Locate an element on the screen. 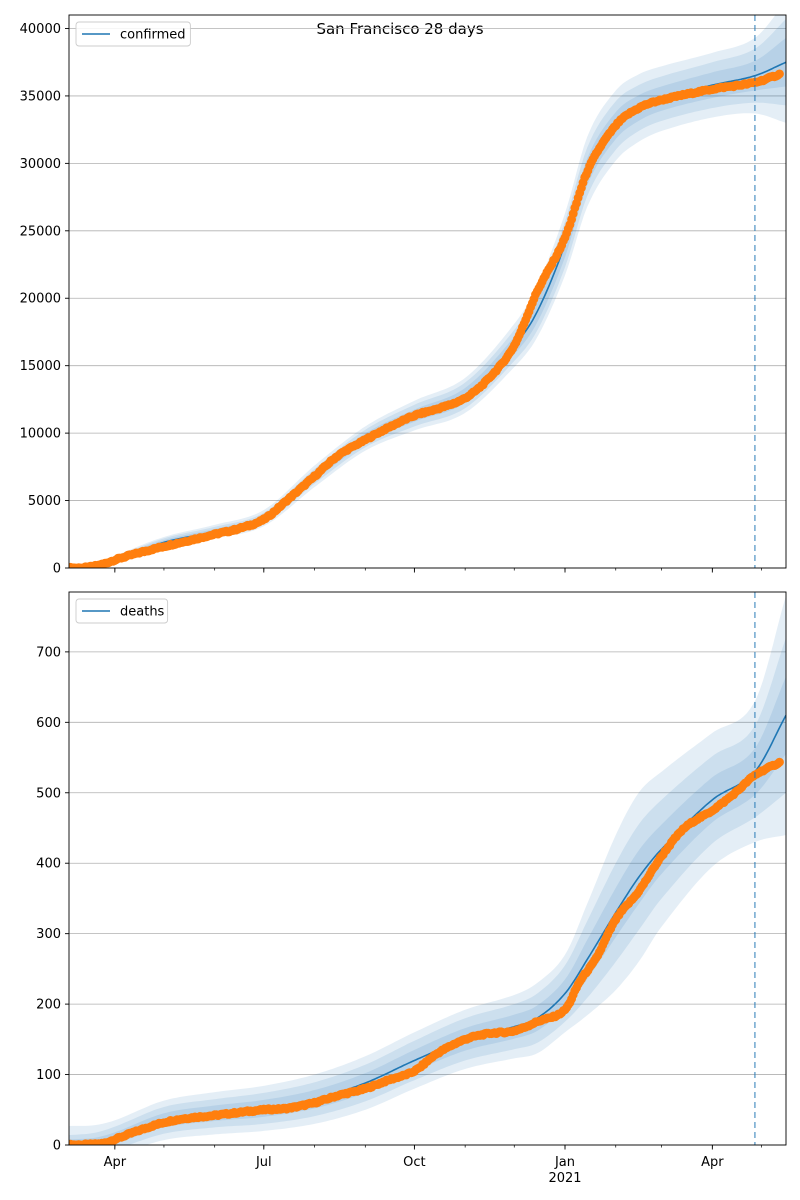 Image resolution: width=800 pixels, height=1200 pixels. y-tick-label: 200 is located at coordinates (48, 1005).